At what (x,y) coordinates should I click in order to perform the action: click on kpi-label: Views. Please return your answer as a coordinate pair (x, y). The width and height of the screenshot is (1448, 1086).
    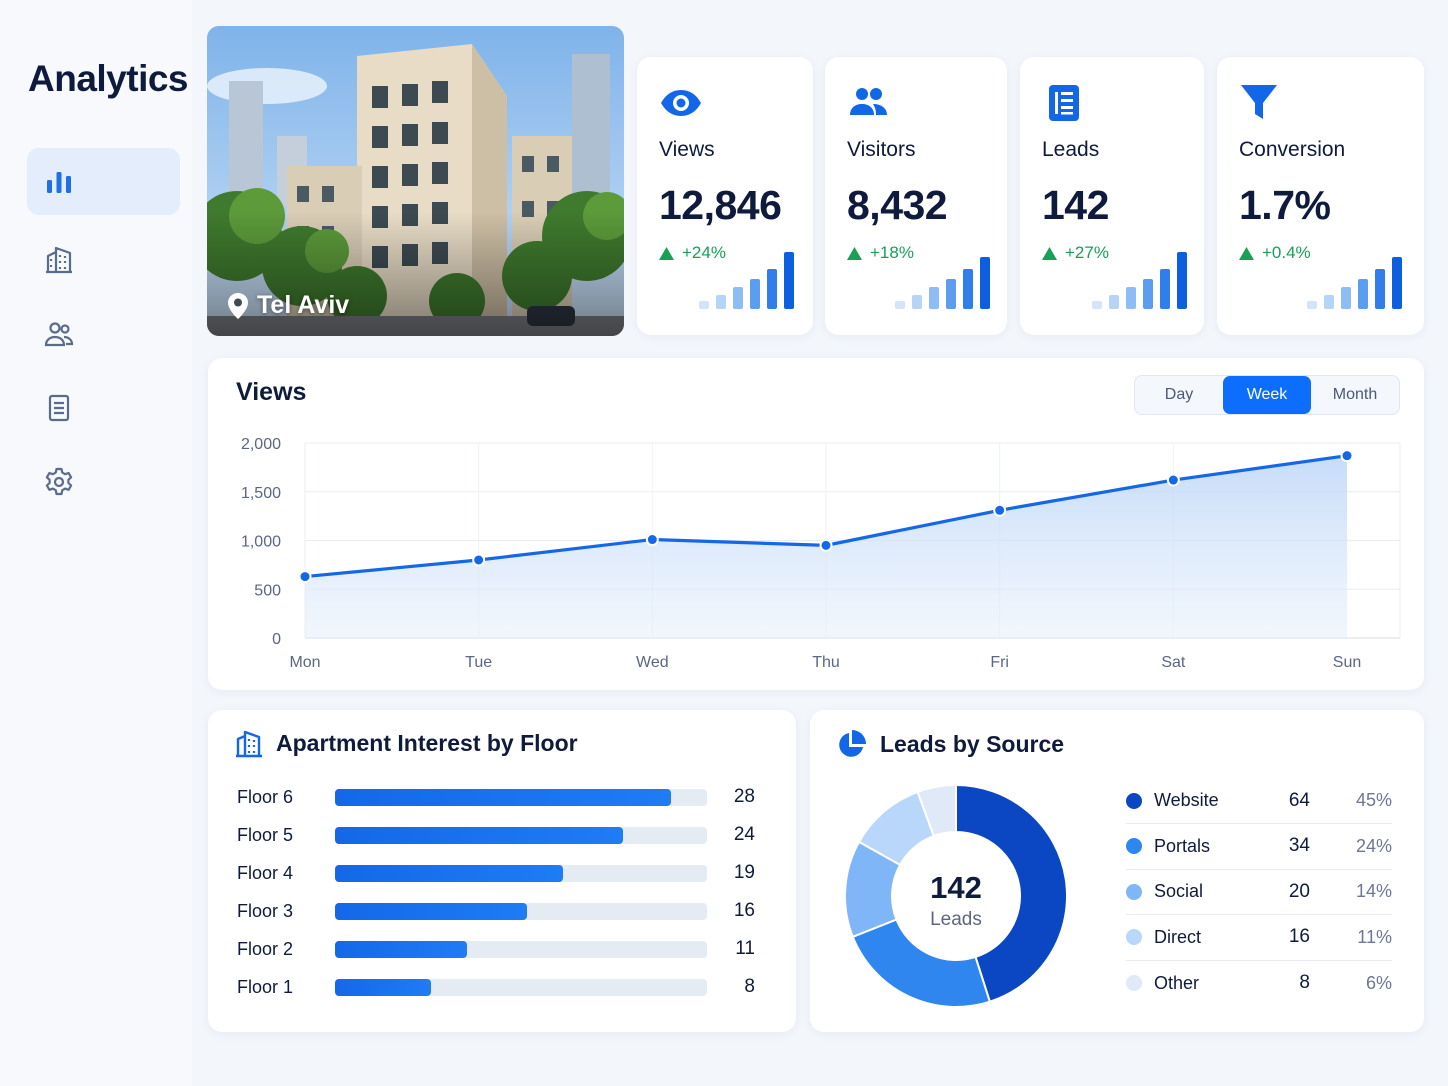
    Looking at the image, I should click on (687, 149).